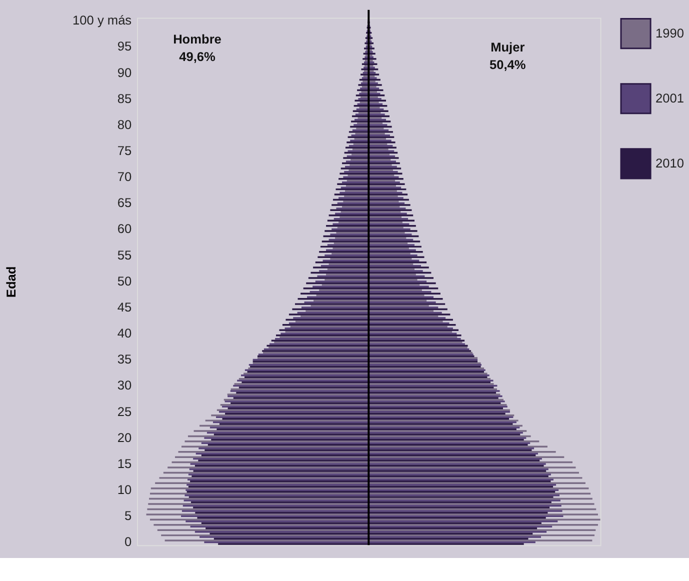 The width and height of the screenshot is (689, 581). Describe the element at coordinates (124, 150) in the screenshot. I see `y-tick-label: 75` at that location.